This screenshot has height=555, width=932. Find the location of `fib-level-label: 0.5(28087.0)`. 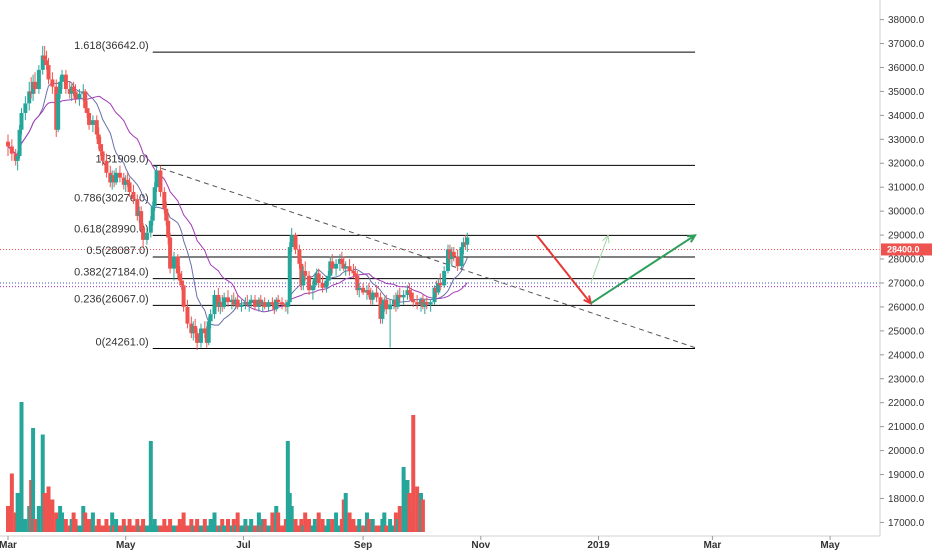

fib-level-label: 0.5(28087.0) is located at coordinates (117, 251).